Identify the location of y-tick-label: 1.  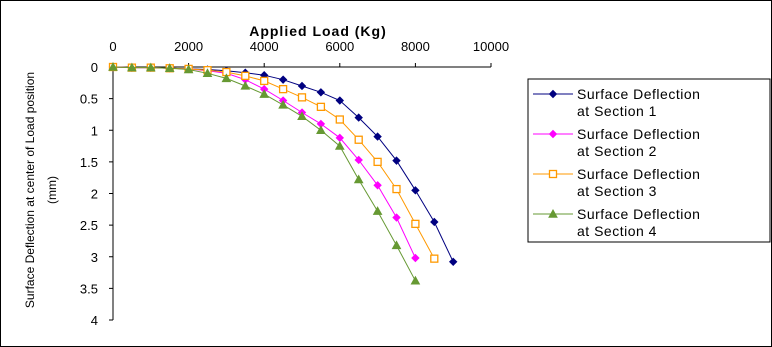
(94, 130).